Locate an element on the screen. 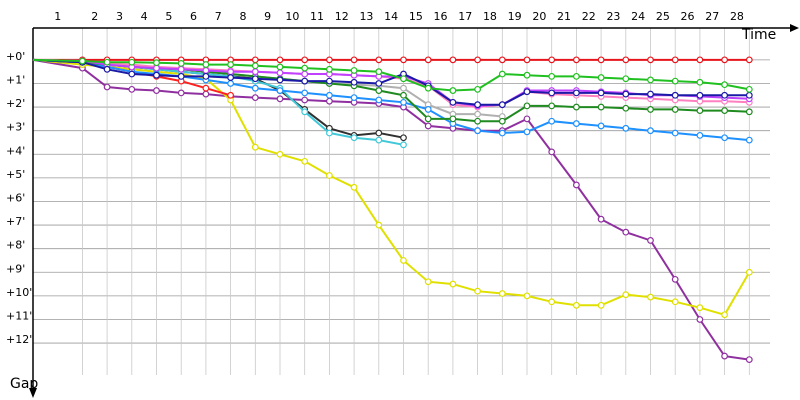 This screenshot has height=400, width=800. lap-label: 3 is located at coordinates (119, 16).